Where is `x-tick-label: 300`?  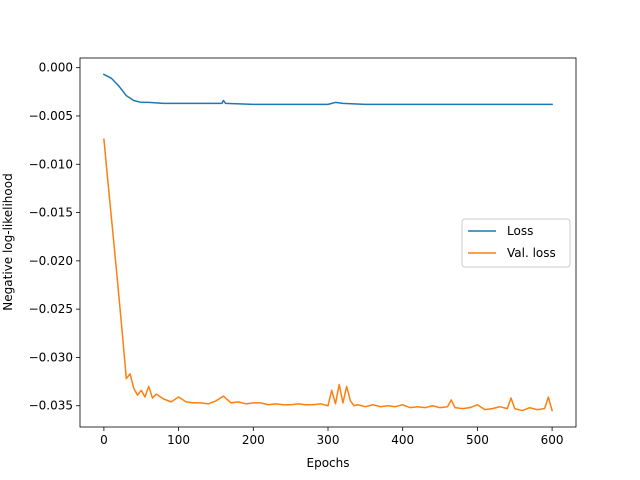 x-tick-label: 300 is located at coordinates (328, 440).